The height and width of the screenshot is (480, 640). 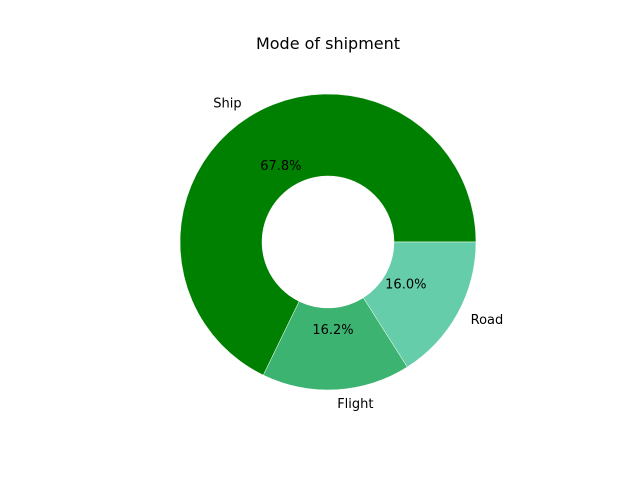 I want to click on value-label-flight: 16.2%, so click(x=332, y=330).